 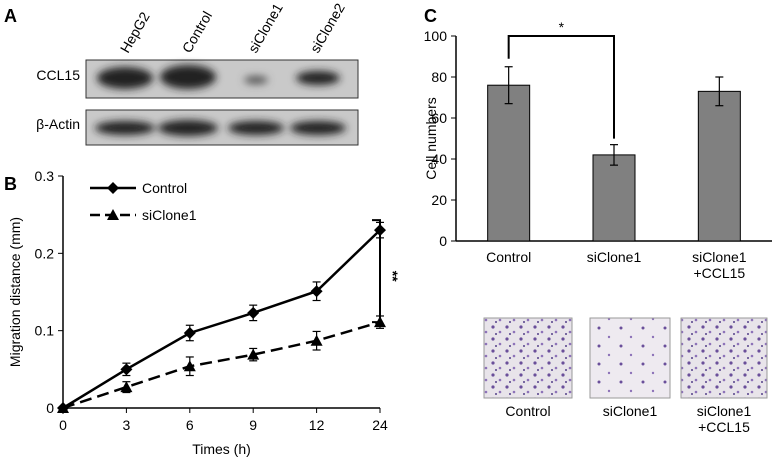 I want to click on micrograph-label: Control, so click(x=528, y=411).